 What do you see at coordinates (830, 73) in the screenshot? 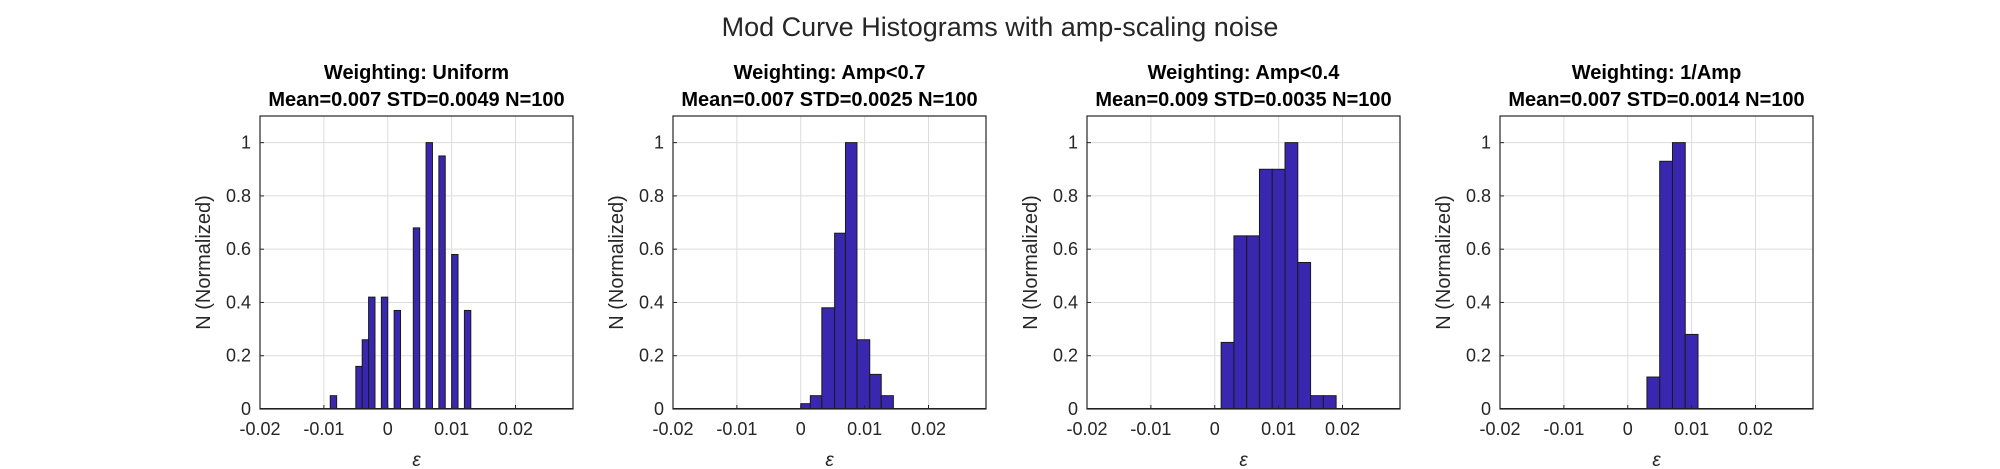
I see `panel-title: Weighting: Amp<0.7` at bounding box center [830, 73].